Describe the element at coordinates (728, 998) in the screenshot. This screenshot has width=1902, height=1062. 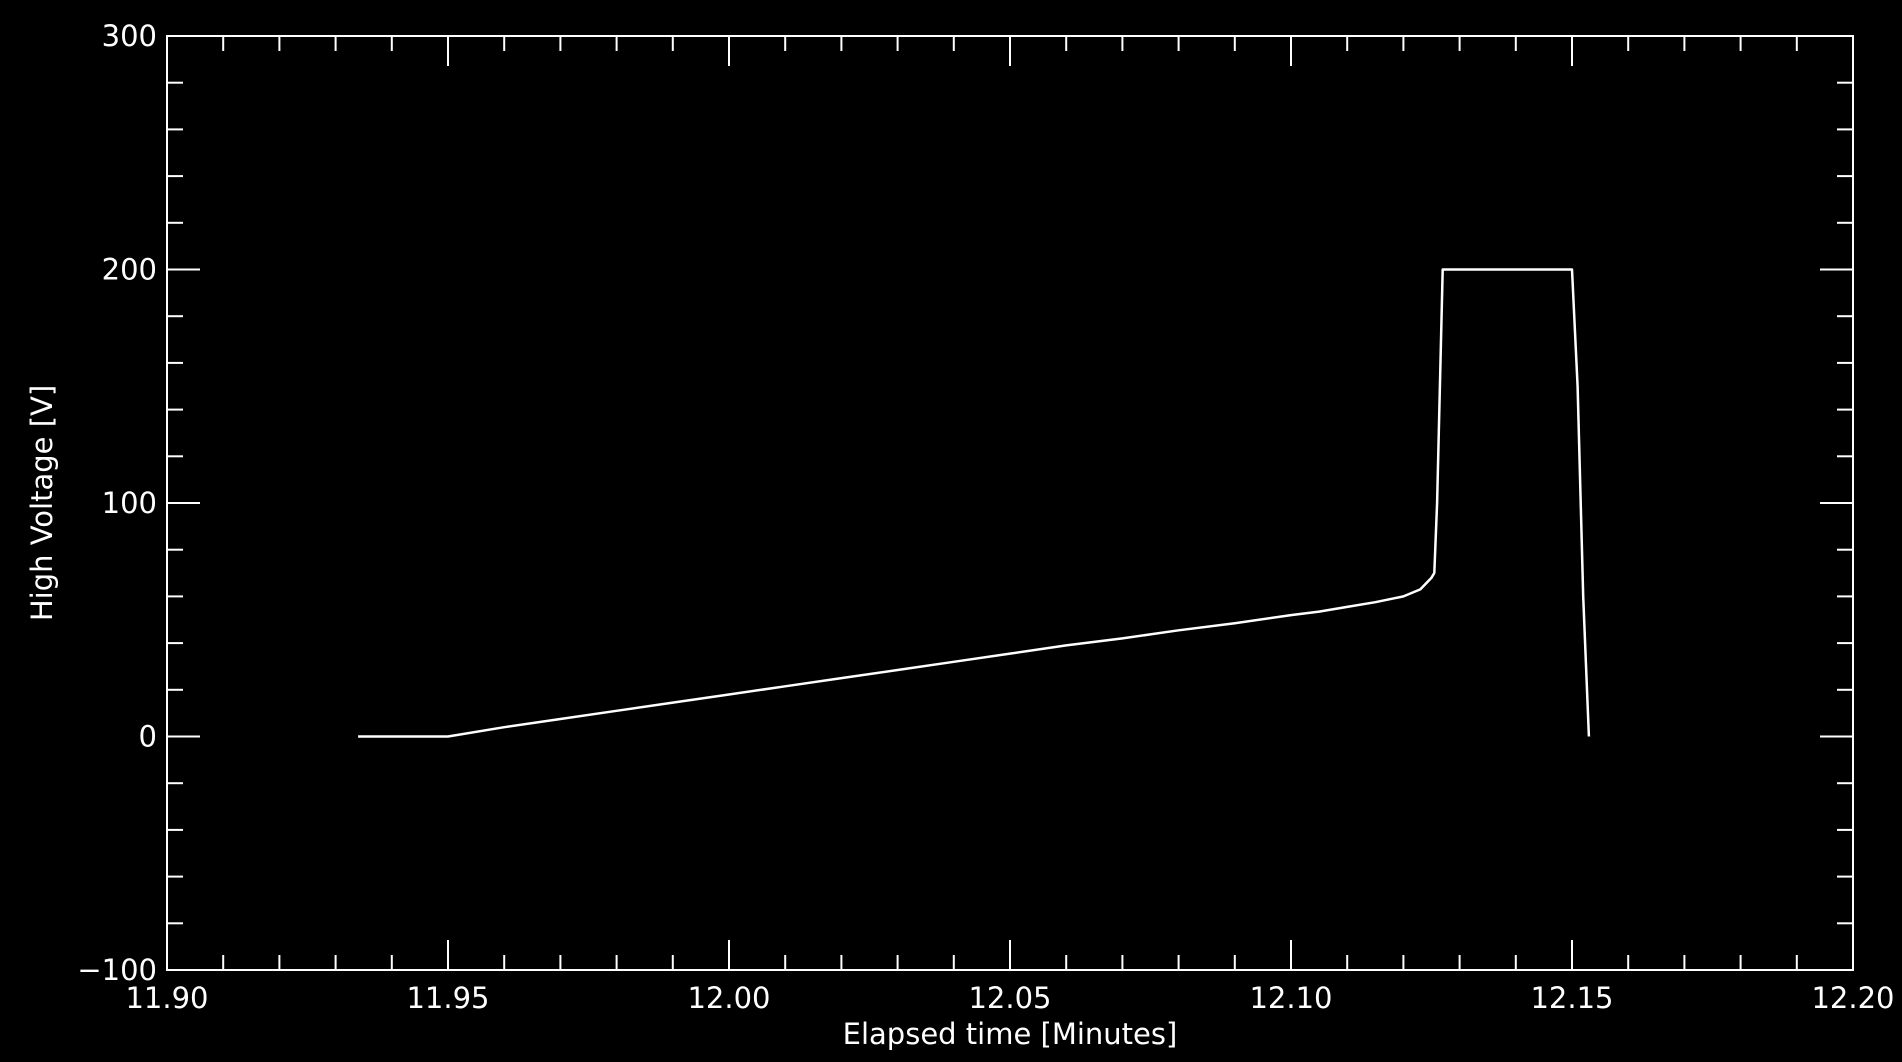
I see `x-tick-label: 12.00` at that location.